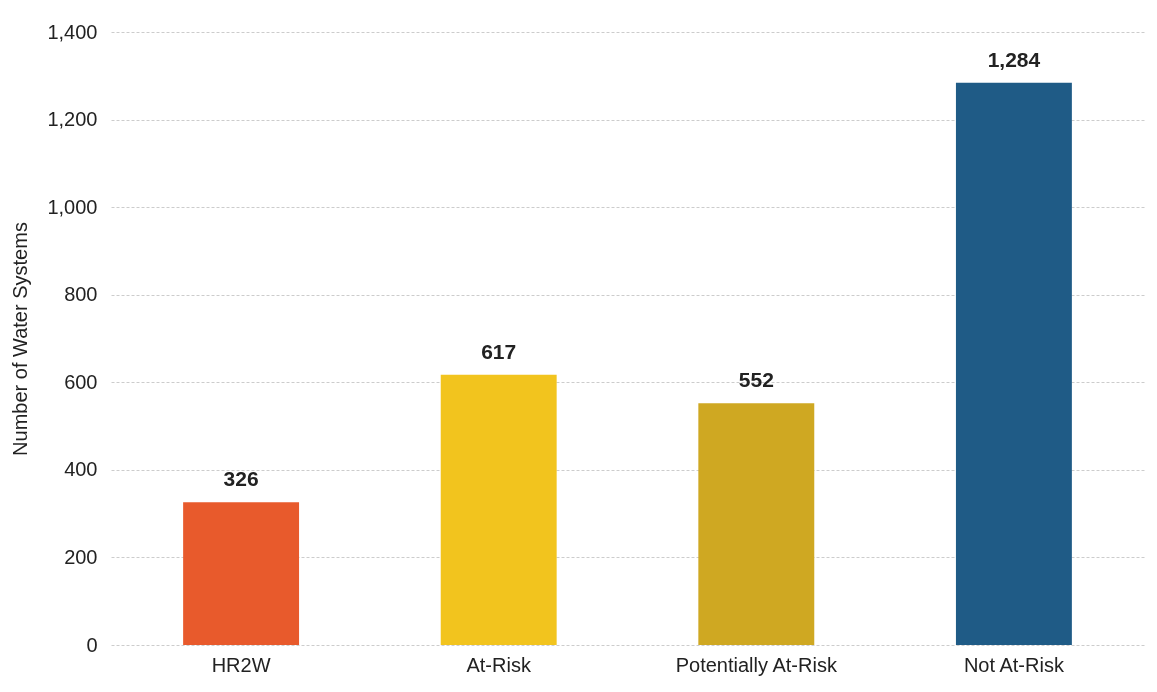 This screenshot has height=692, width=1157. What do you see at coordinates (241, 479) in the screenshot?
I see `data-label: 326` at bounding box center [241, 479].